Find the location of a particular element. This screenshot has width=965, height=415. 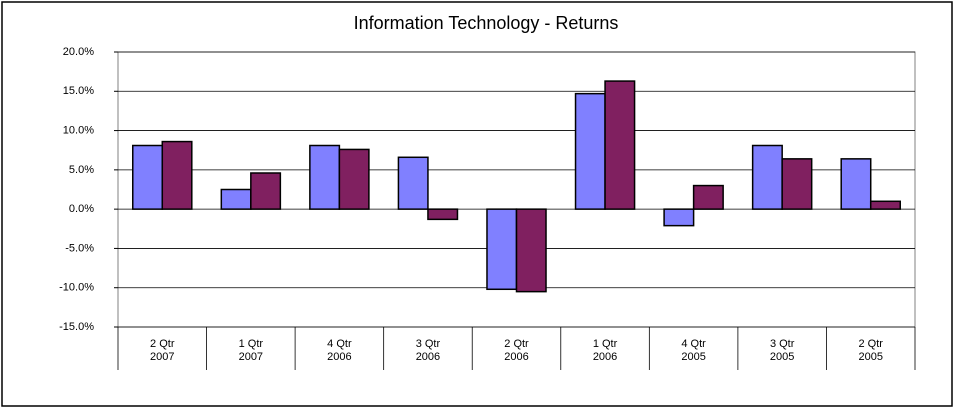

y-tick-label: 10.0% is located at coordinates (78, 130).